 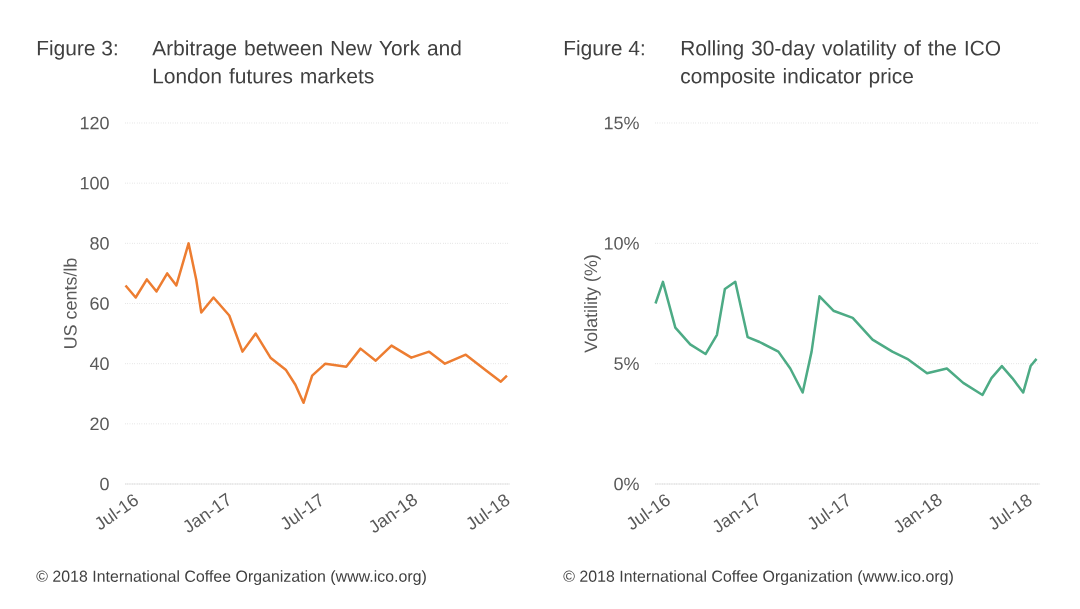 I want to click on y-tick-label: 100, so click(x=94, y=183).